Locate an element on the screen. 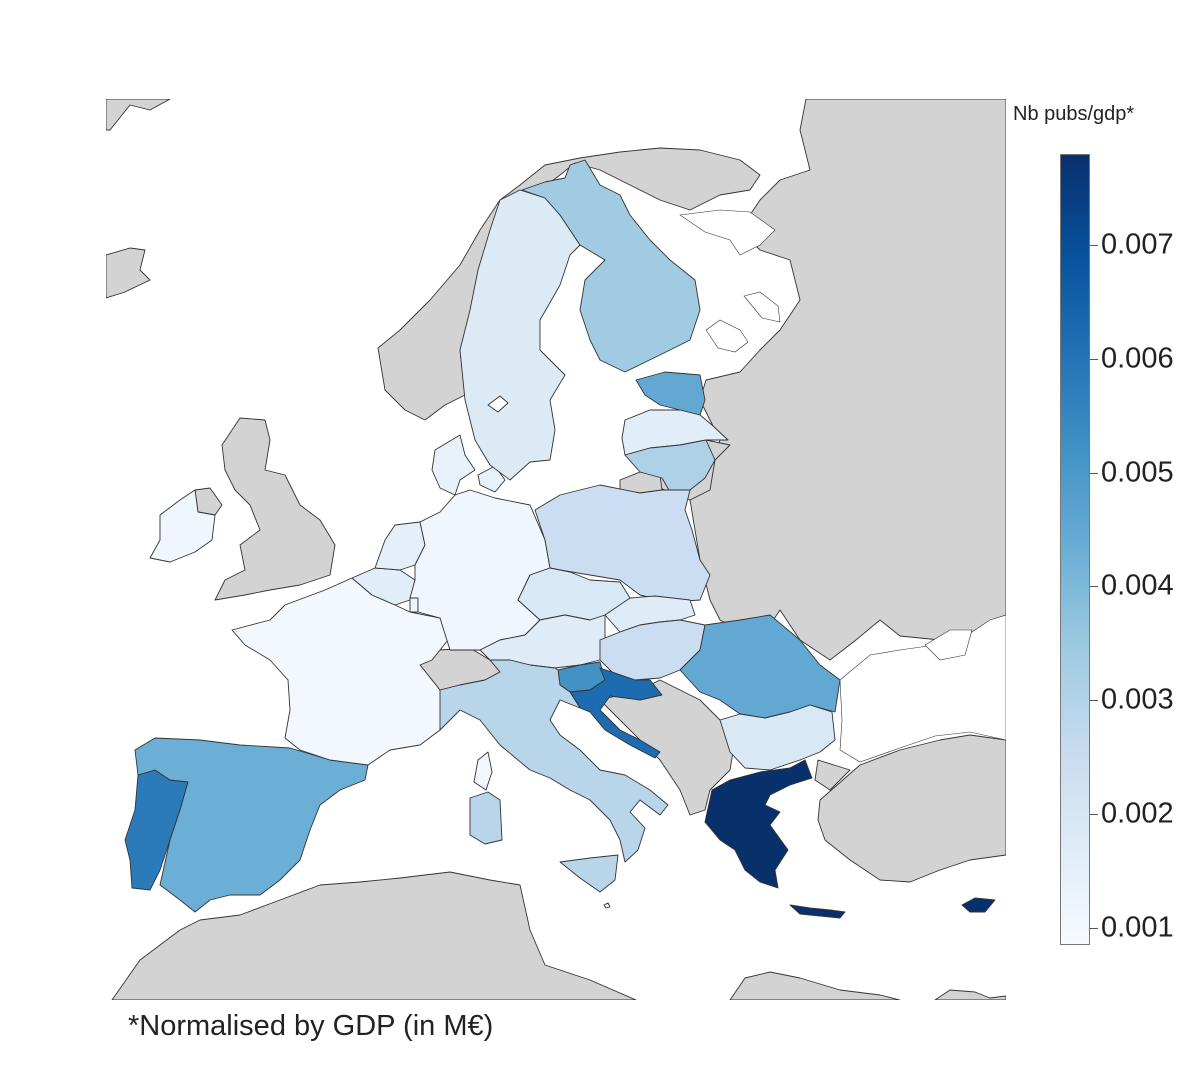 The height and width of the screenshot is (1080, 1200). region-north-africa is located at coordinates (374, 935).